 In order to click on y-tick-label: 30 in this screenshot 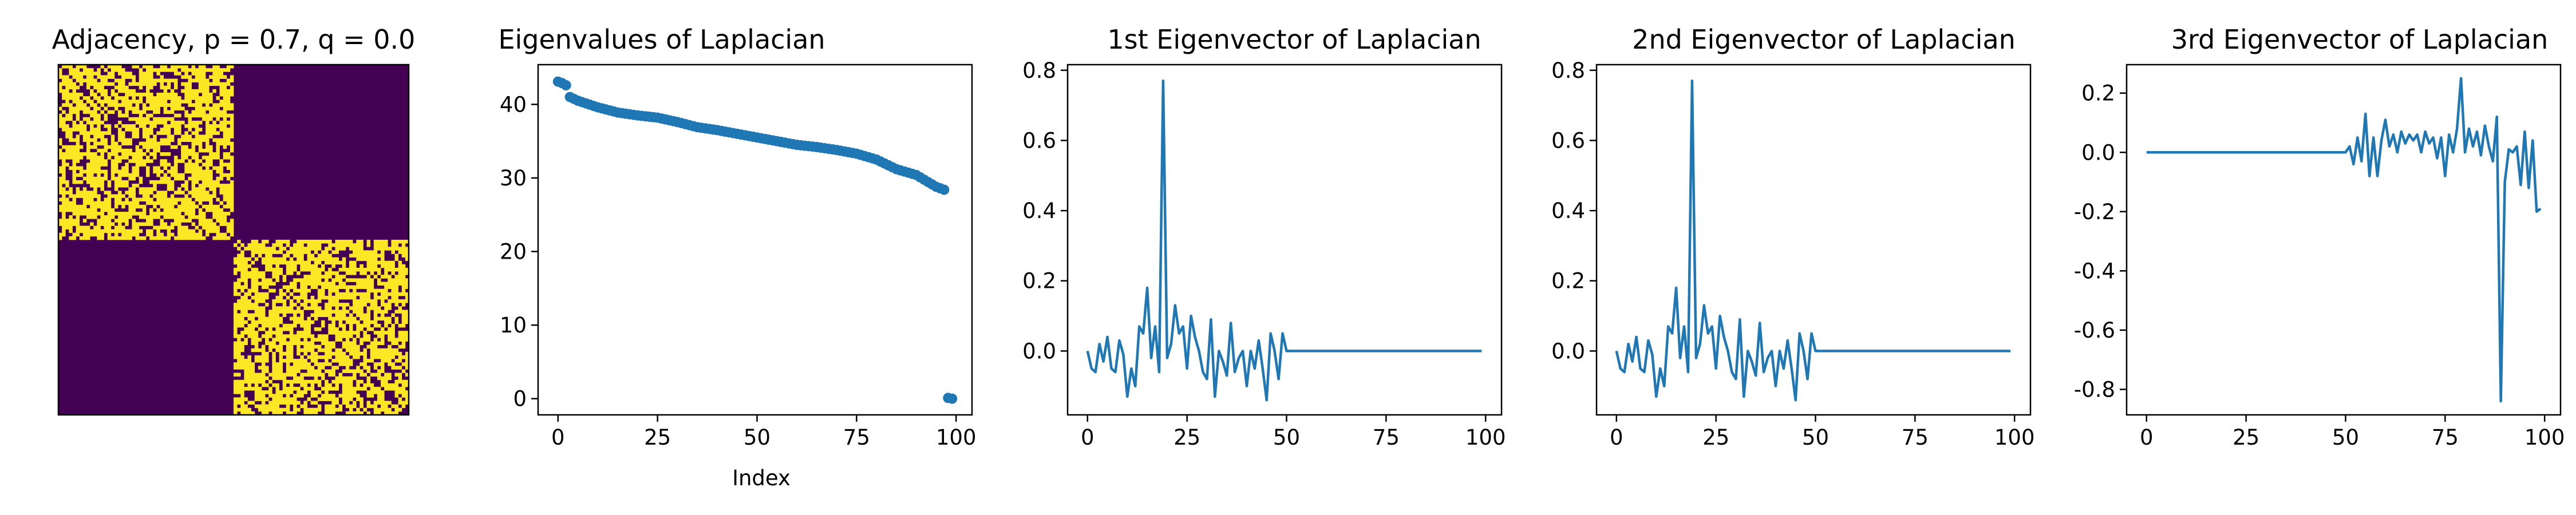, I will do `click(513, 178)`.